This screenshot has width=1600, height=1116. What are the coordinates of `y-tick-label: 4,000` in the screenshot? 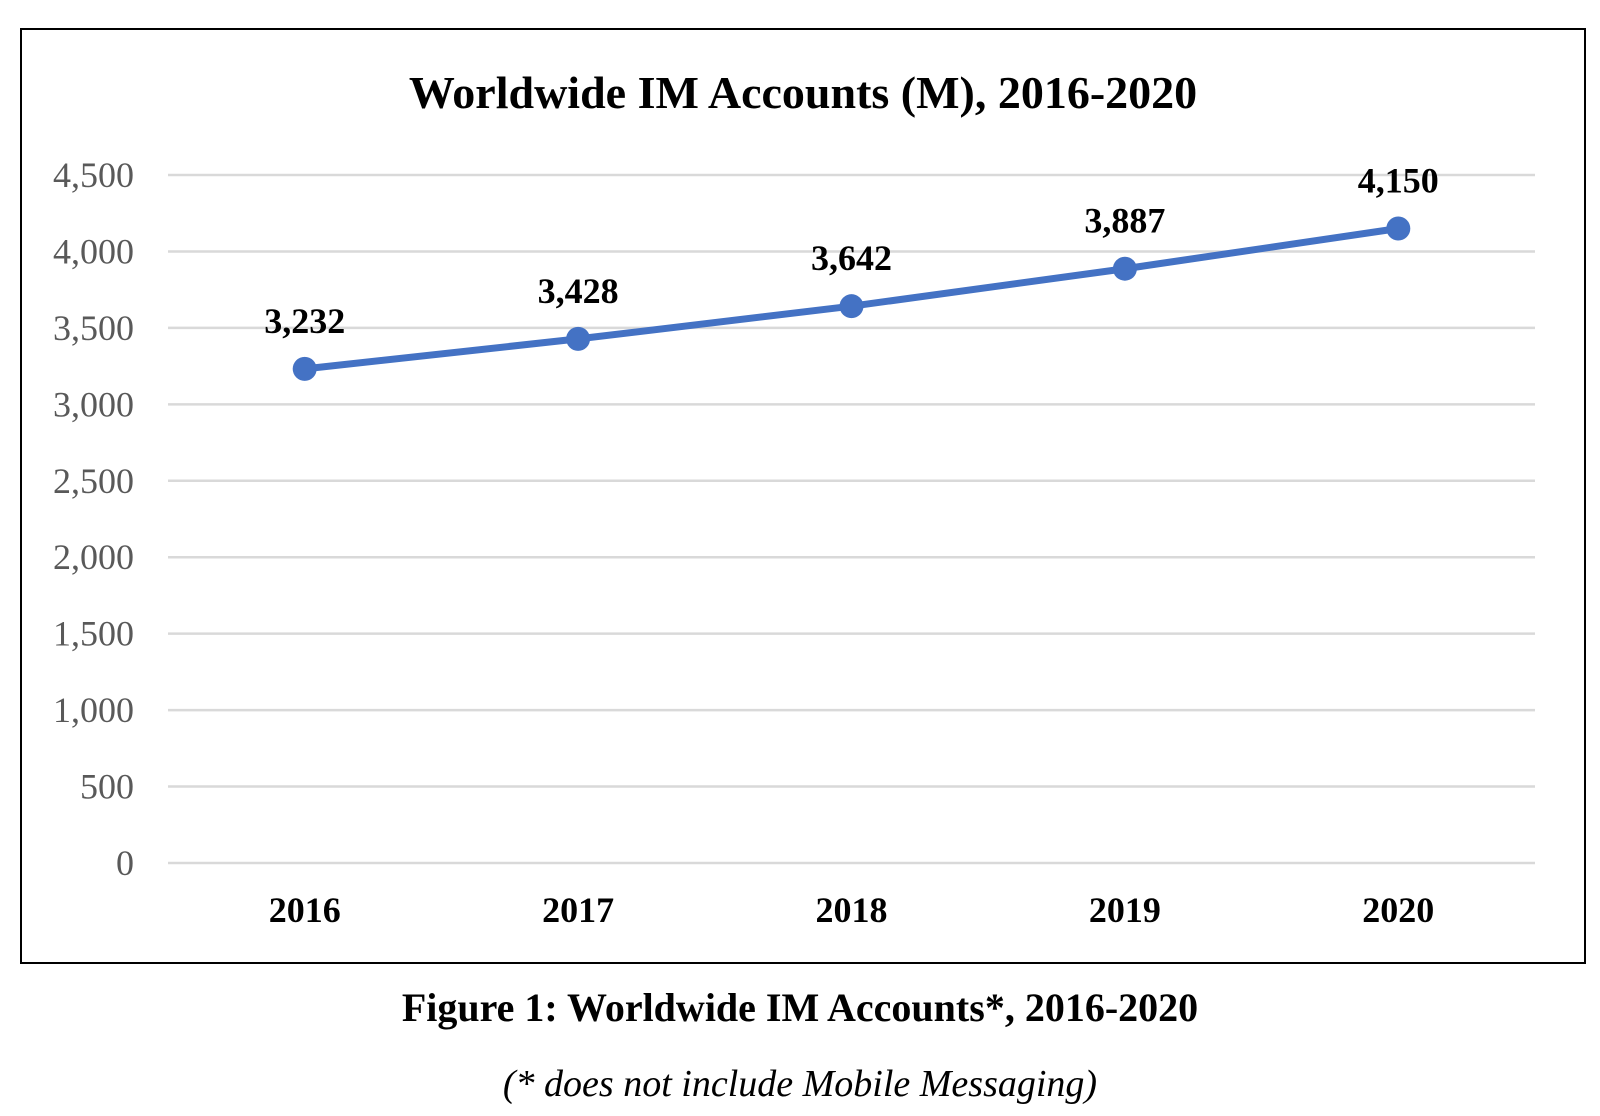 It's located at (93, 251).